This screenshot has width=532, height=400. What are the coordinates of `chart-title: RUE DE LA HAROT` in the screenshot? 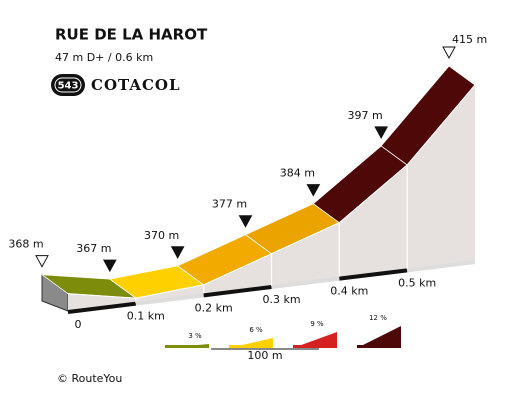 It's located at (131, 35).